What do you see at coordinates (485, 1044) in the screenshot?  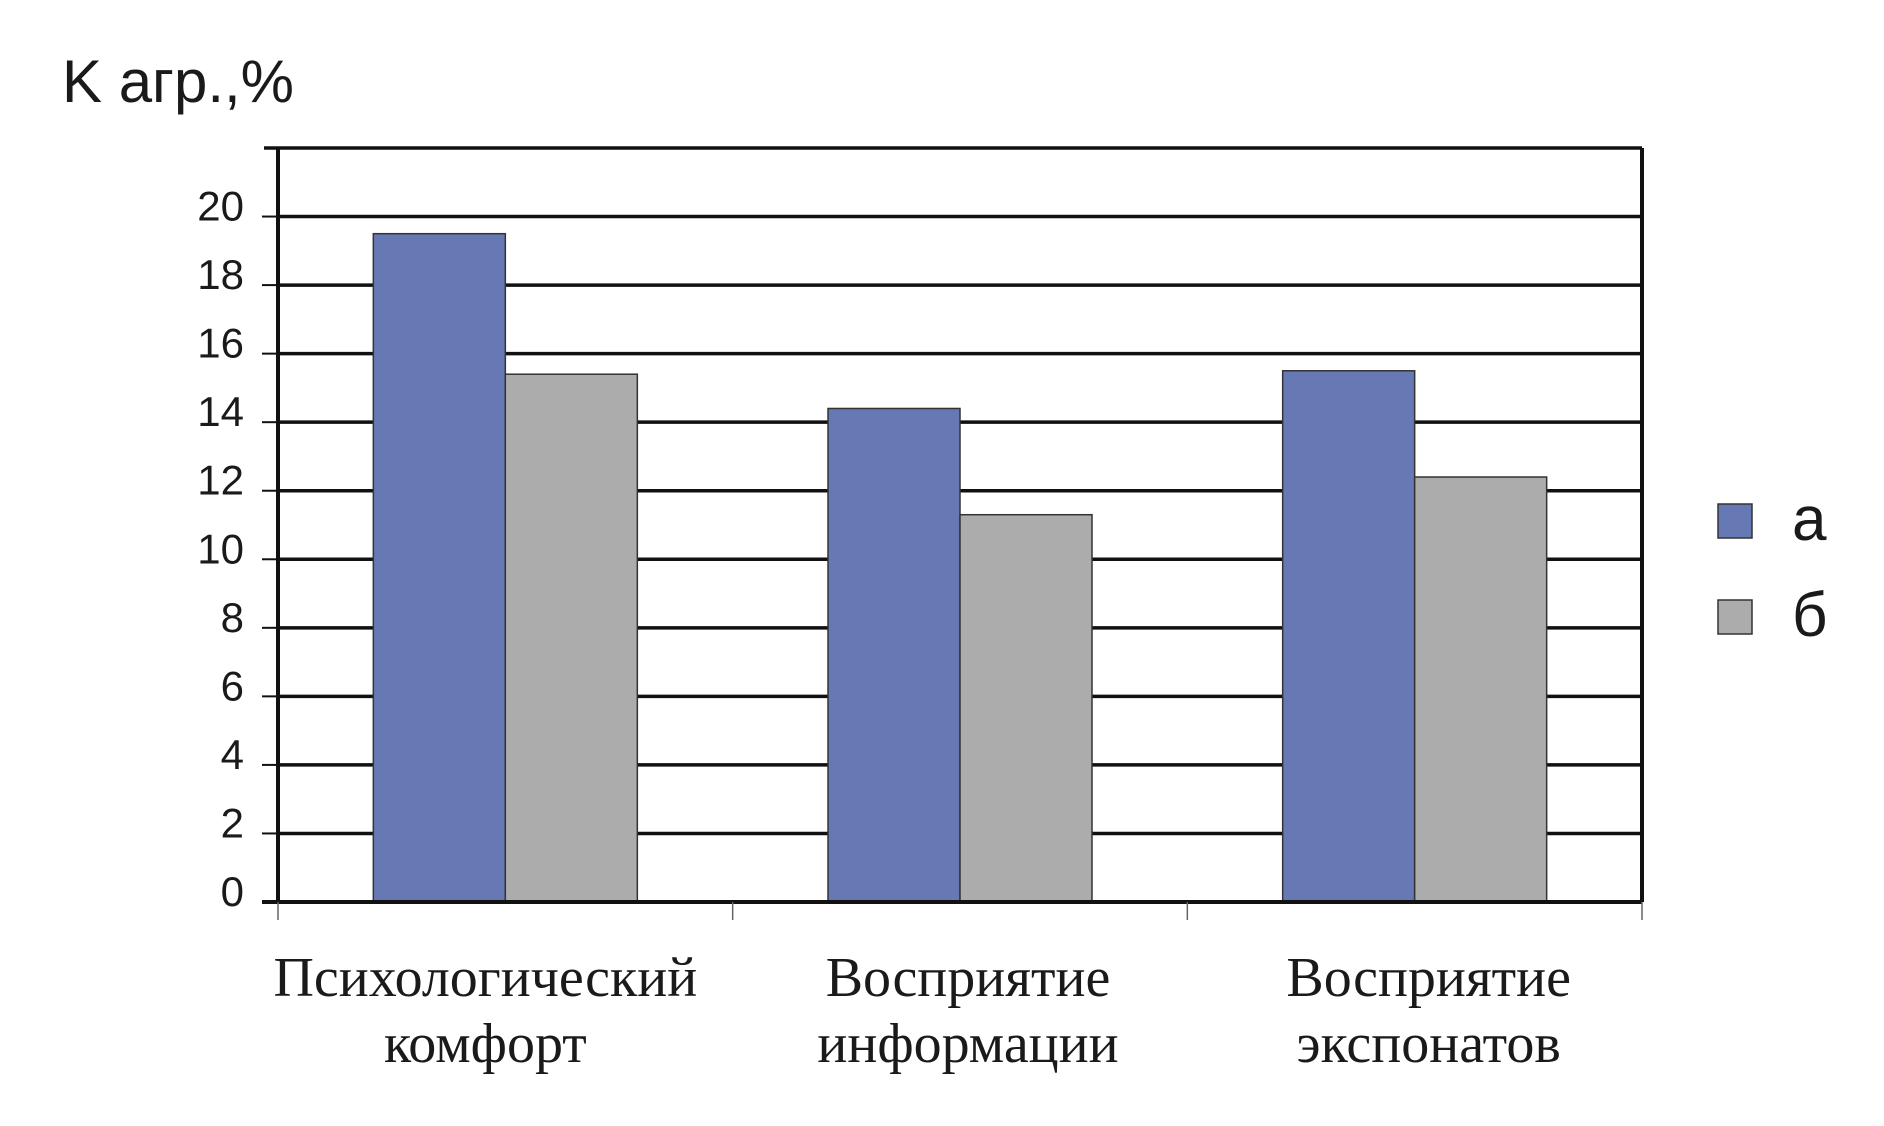 I see `x-tick-label: комфорт` at bounding box center [485, 1044].